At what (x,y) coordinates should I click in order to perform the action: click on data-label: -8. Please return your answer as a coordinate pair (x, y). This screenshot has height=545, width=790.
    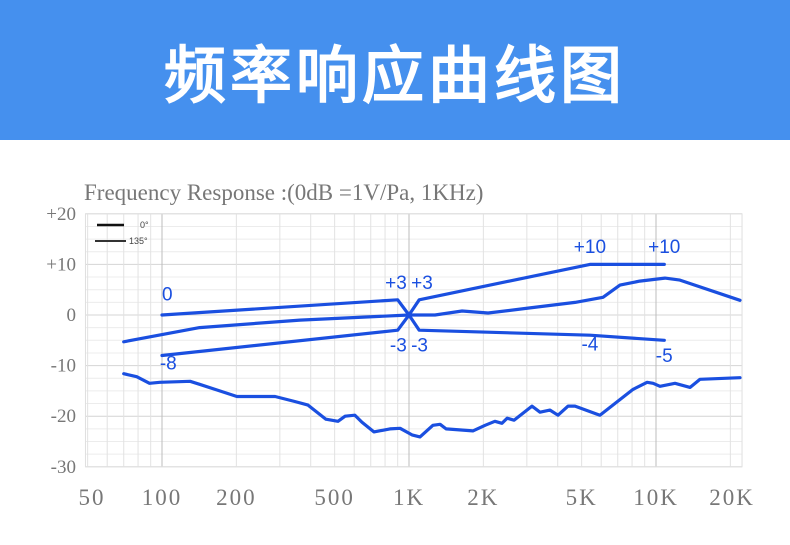
    Looking at the image, I should click on (168, 364).